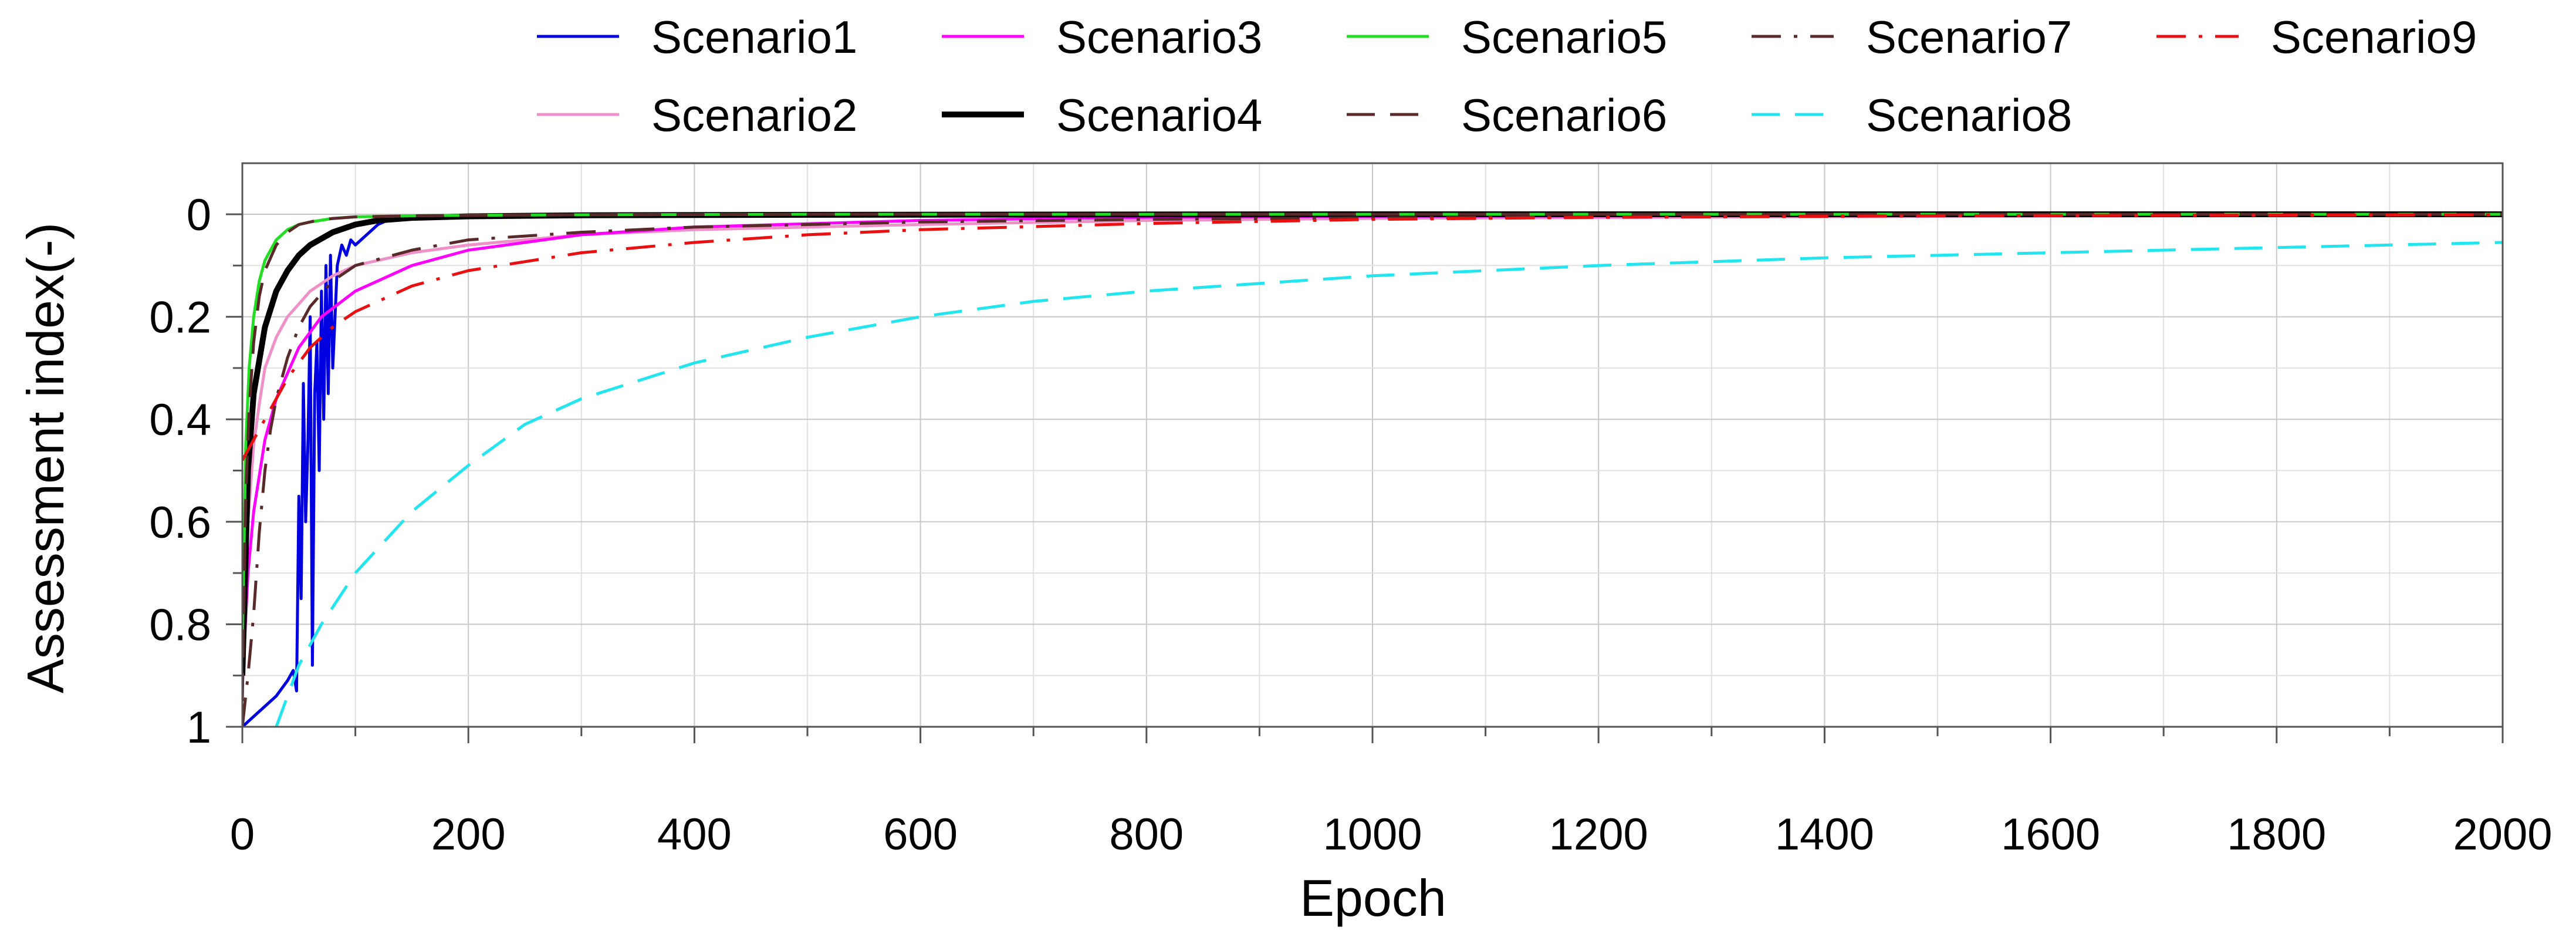  What do you see at coordinates (468, 834) in the screenshot?
I see `x-tick-label: 200` at bounding box center [468, 834].